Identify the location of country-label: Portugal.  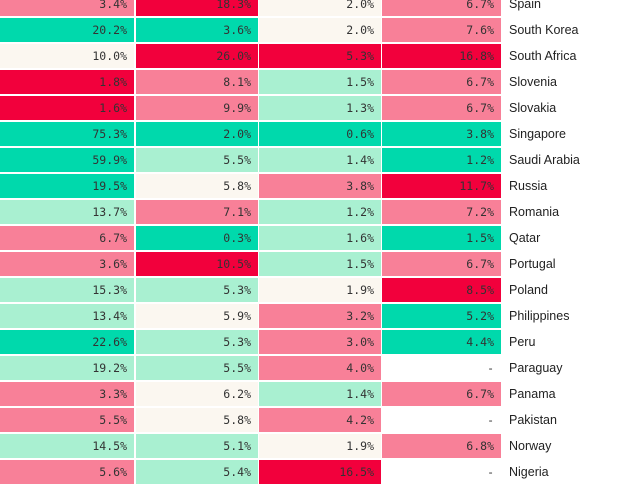
(532, 264).